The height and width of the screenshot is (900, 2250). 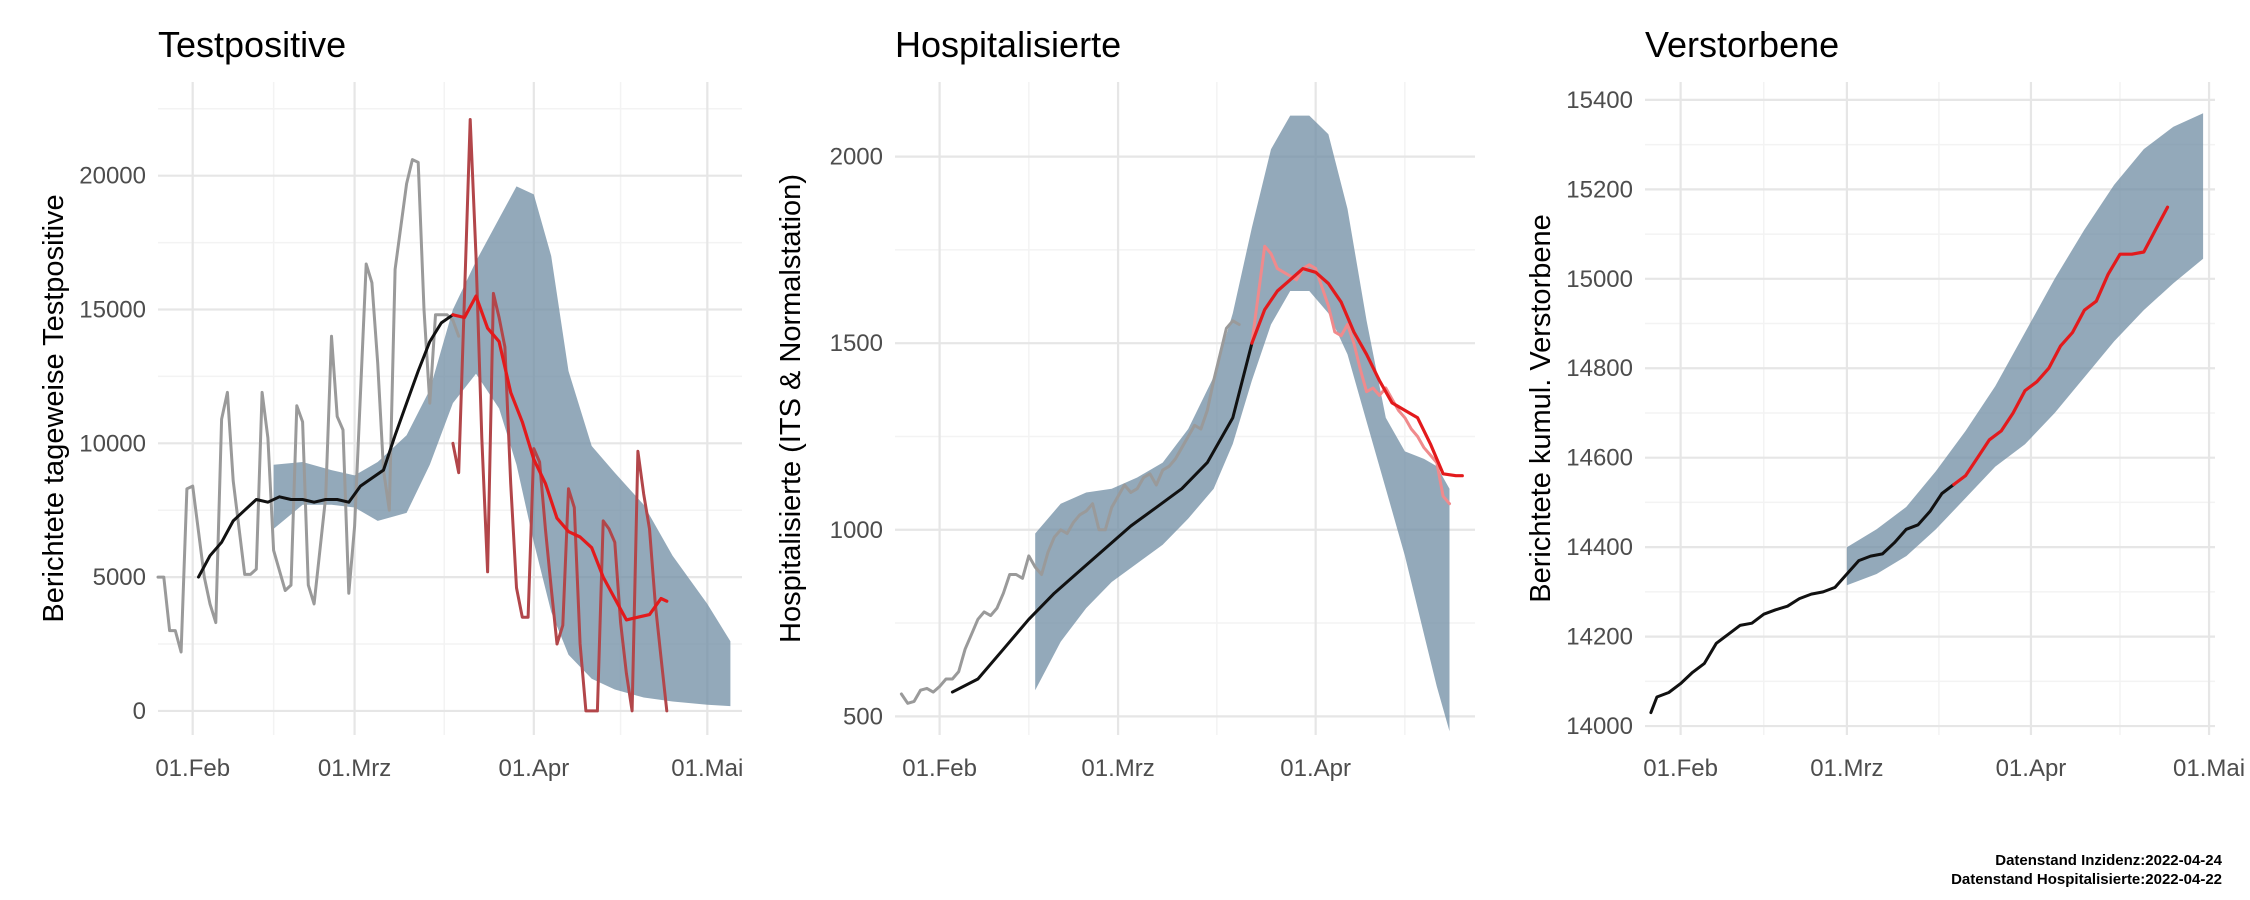 What do you see at coordinates (112, 443) in the screenshot?
I see `y-tick-label: 10000` at bounding box center [112, 443].